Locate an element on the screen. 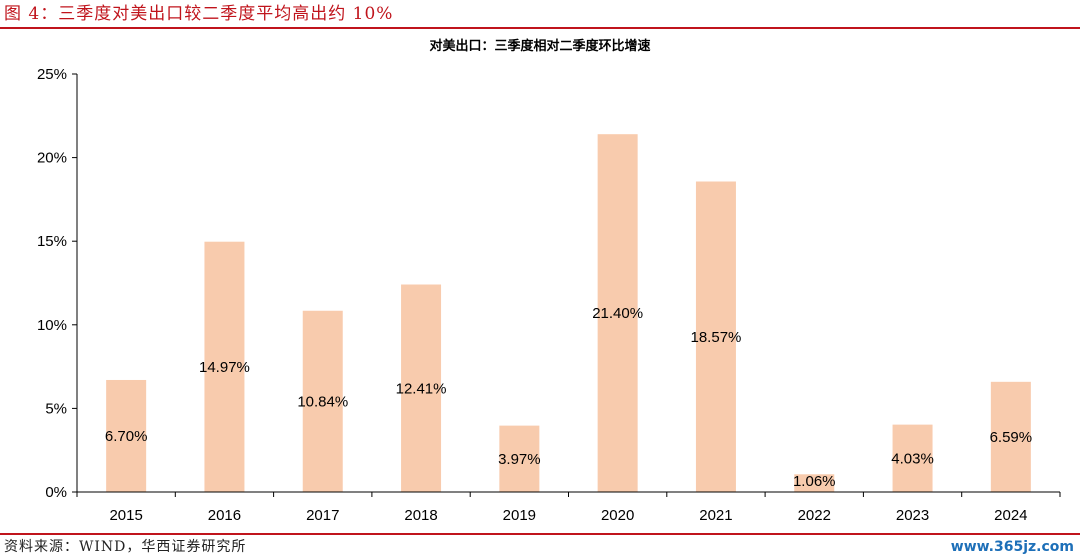 The image size is (1080, 559). bar-2022 is located at coordinates (814, 483).